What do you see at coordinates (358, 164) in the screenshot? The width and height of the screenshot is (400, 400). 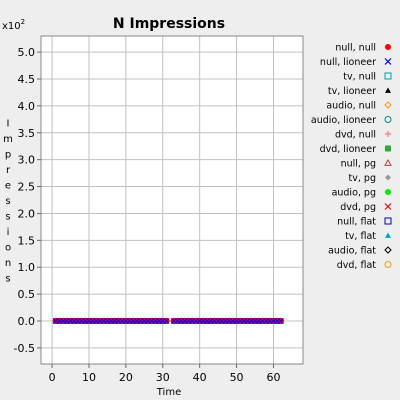 I see `legend-label-8: null, pg` at bounding box center [358, 164].